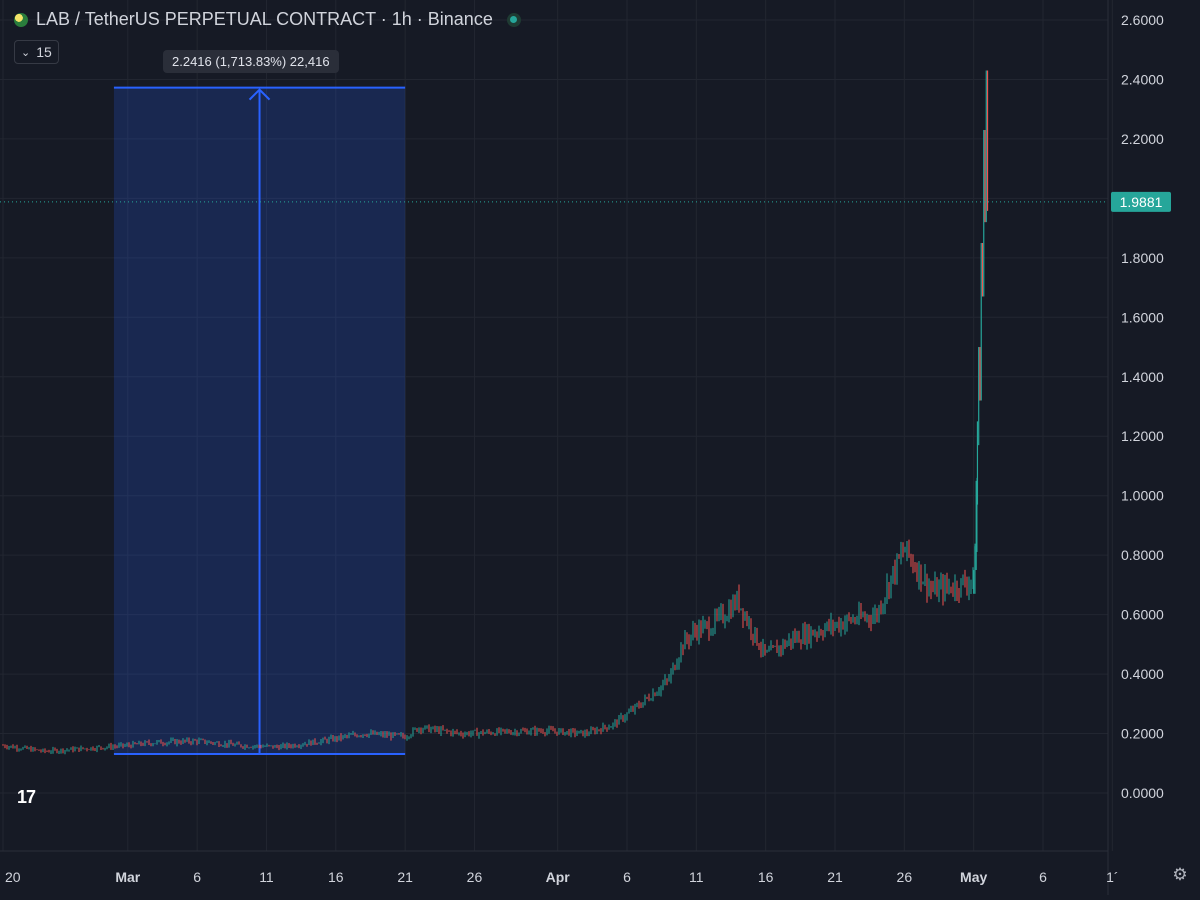 This screenshot has height=900, width=1200. I want to click on last-price-label: 1.9881, so click(1141, 202).